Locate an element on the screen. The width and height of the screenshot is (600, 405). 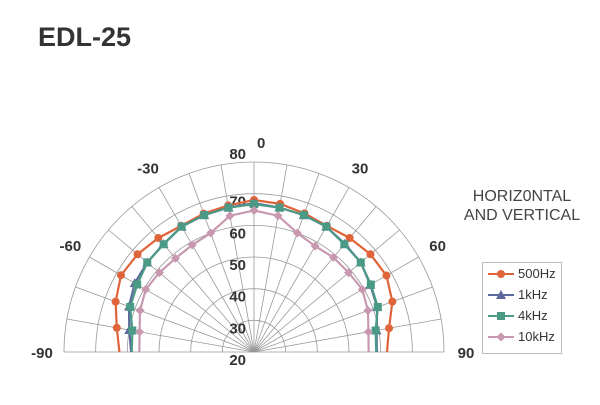
legend-item: 500Hz is located at coordinates (522, 273).